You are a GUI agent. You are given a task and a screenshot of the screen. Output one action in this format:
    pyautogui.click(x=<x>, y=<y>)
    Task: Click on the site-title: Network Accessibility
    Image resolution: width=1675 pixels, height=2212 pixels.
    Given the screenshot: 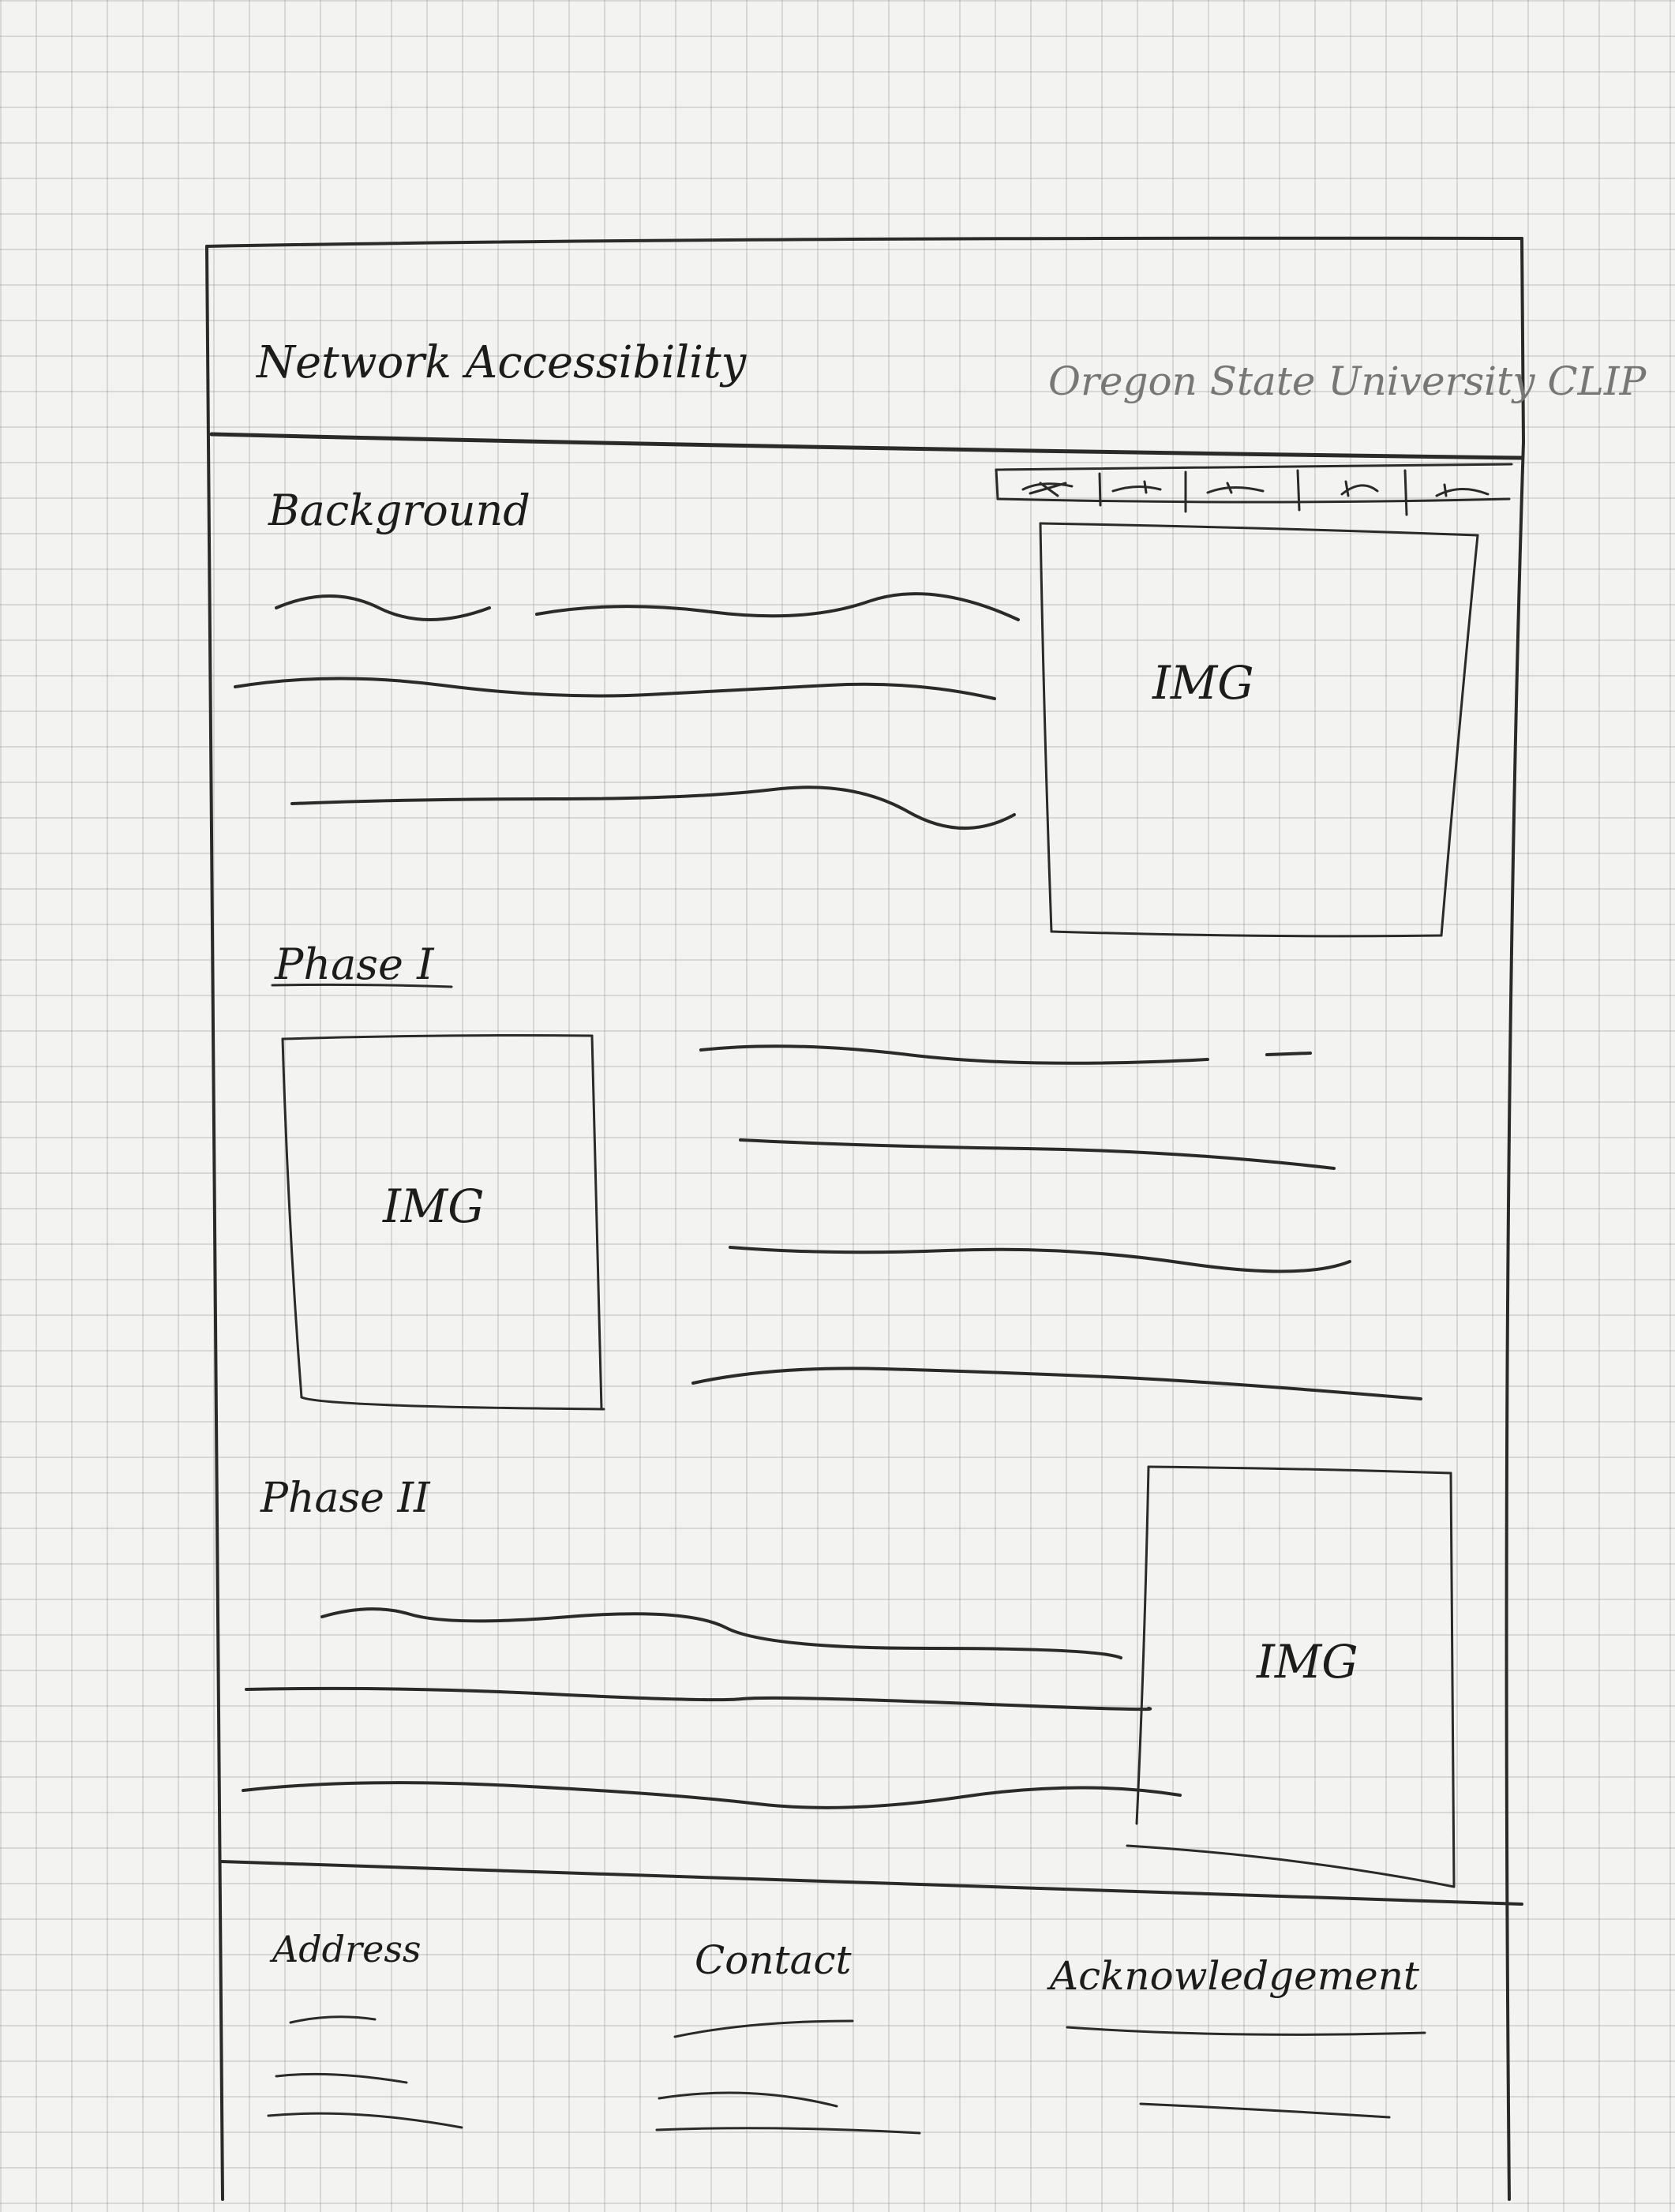 What is the action you would take?
    pyautogui.click(x=501, y=362)
    